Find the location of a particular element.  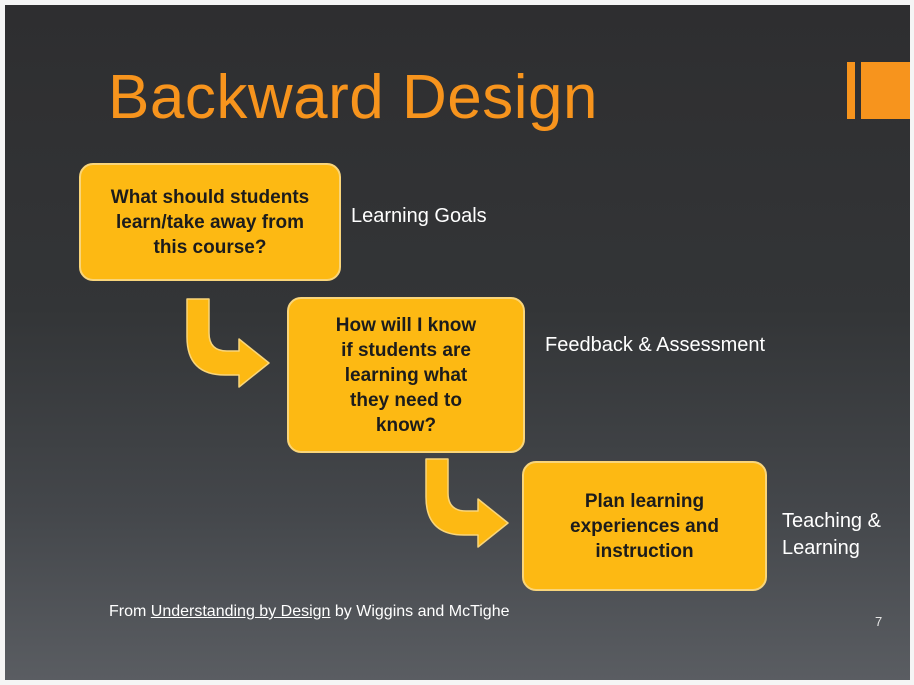

accent-block is located at coordinates (885, 90).